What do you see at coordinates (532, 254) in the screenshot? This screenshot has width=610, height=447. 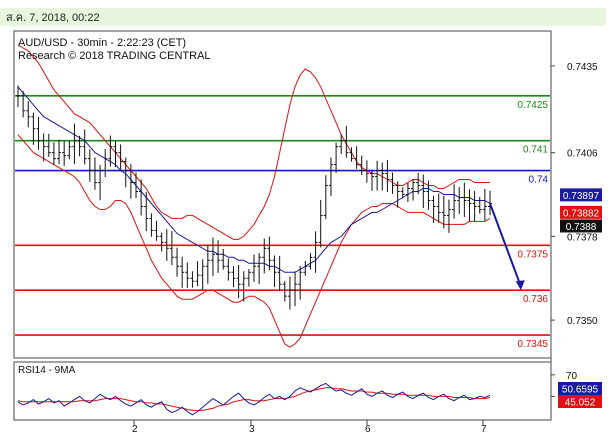 I see `level-label-3: 0.7375` at bounding box center [532, 254].